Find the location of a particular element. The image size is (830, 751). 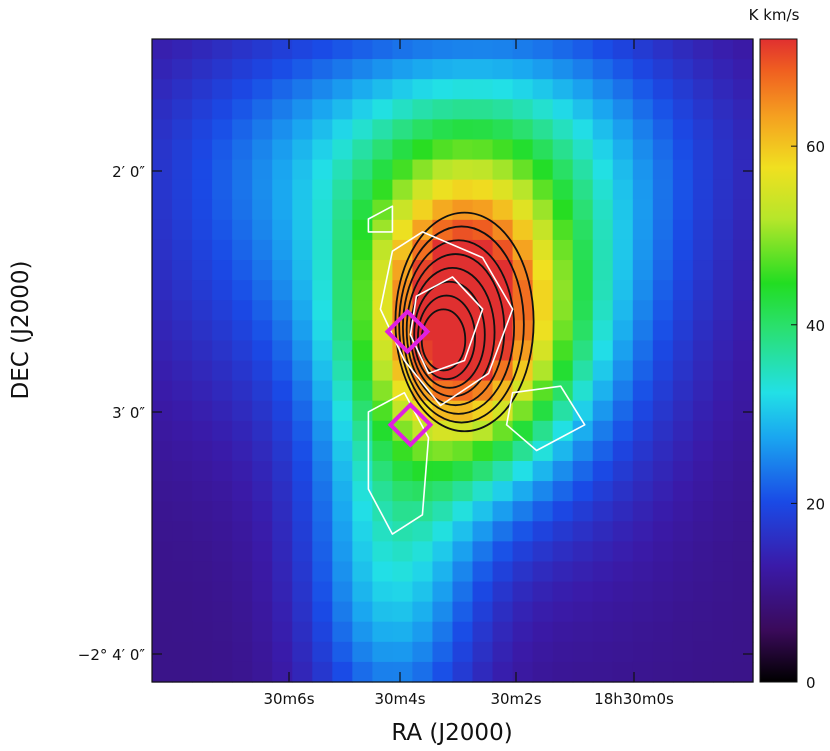

diamond-marker is located at coordinates (410, 424).